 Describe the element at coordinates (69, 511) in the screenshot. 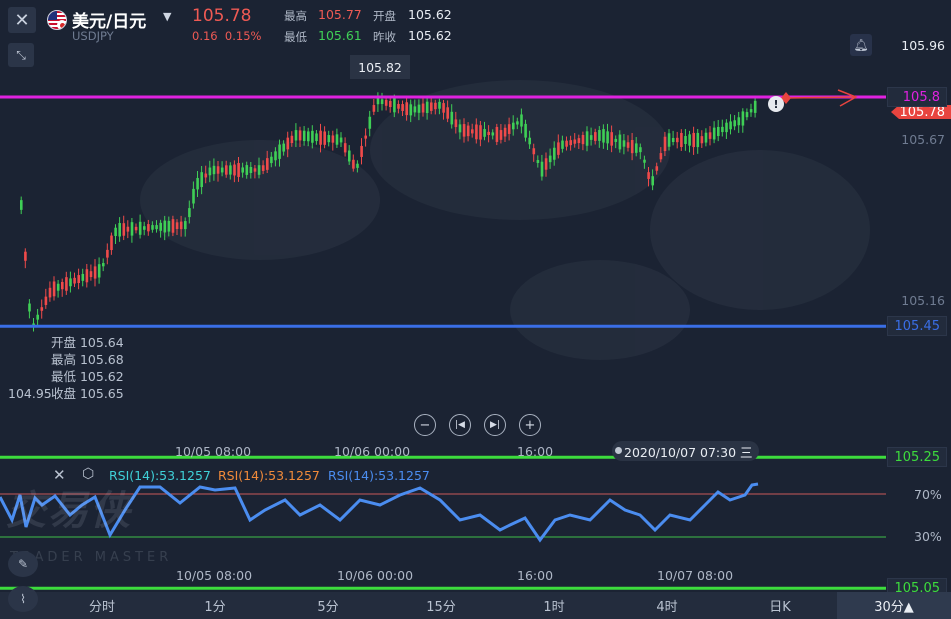

I see `watermark-logo: 交易侠` at that location.